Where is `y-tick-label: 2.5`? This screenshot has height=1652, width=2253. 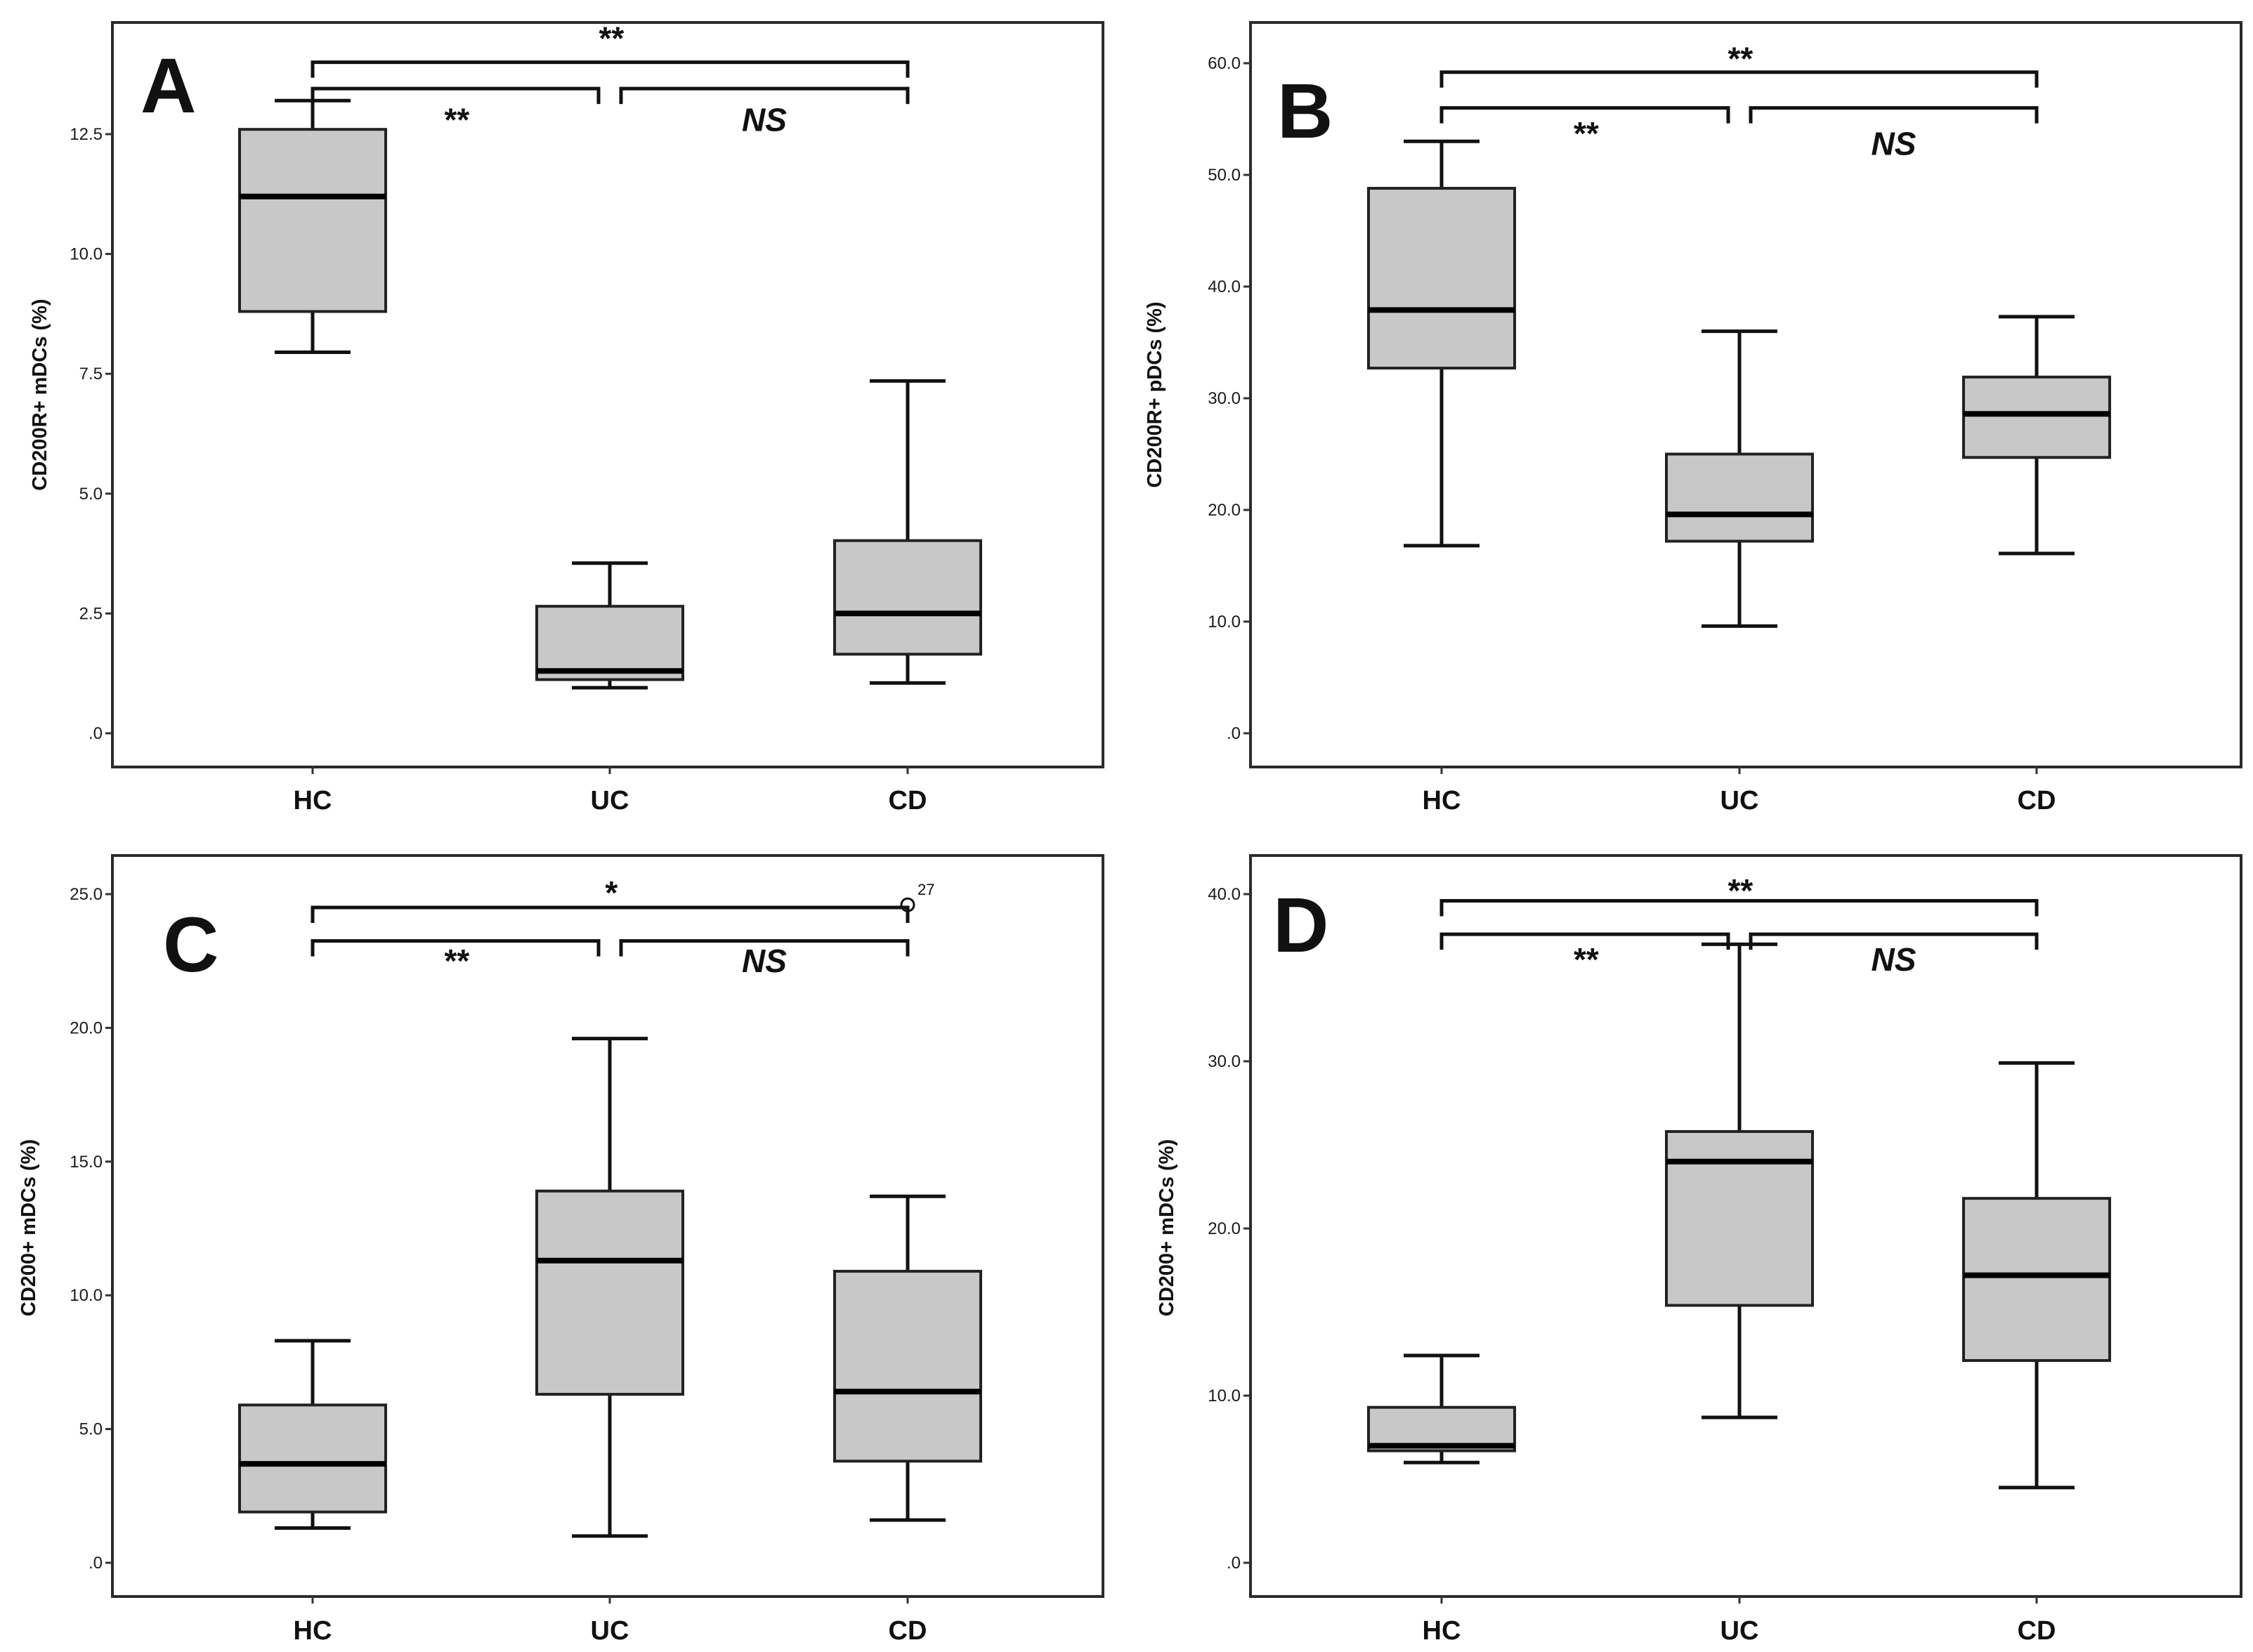 y-tick-label: 2.5 is located at coordinates (91, 613).